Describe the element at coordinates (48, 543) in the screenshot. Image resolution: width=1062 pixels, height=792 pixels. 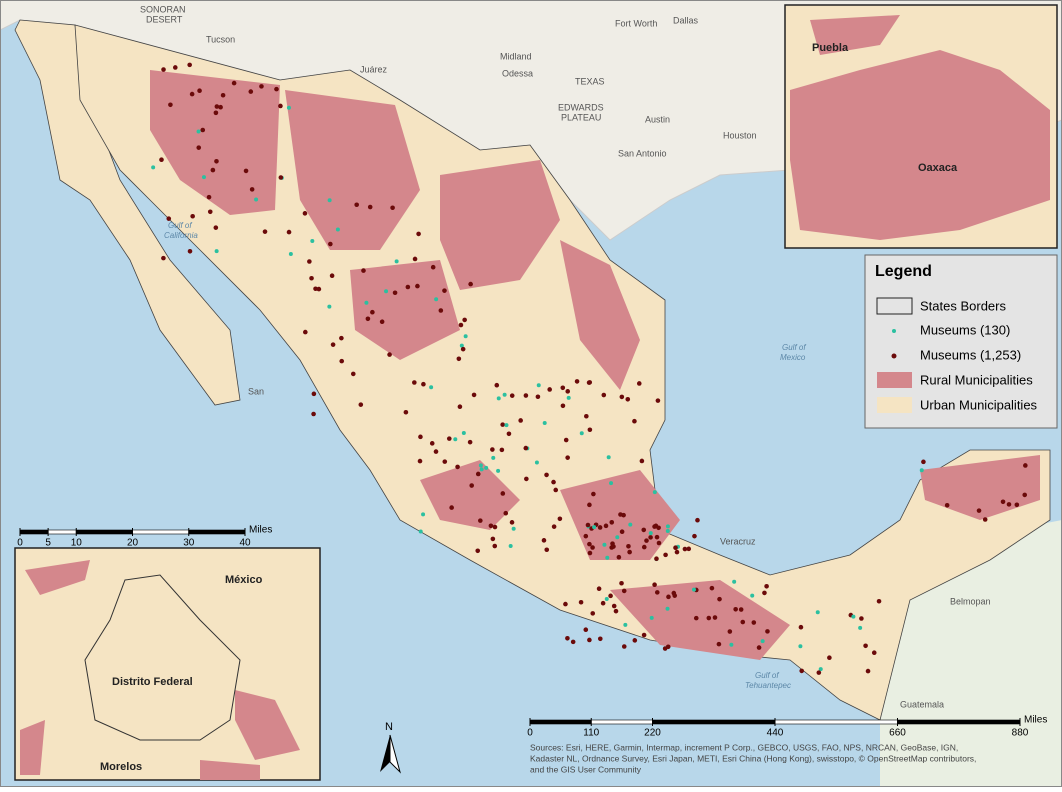
I see `scale-label: 5` at that location.